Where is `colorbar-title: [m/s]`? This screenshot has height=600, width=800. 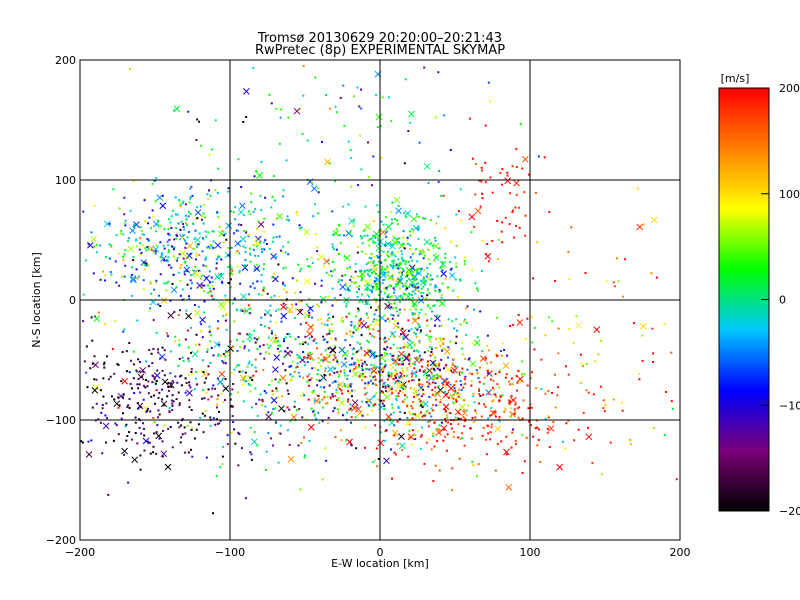 colorbar-title: [m/s] is located at coordinates (735, 78).